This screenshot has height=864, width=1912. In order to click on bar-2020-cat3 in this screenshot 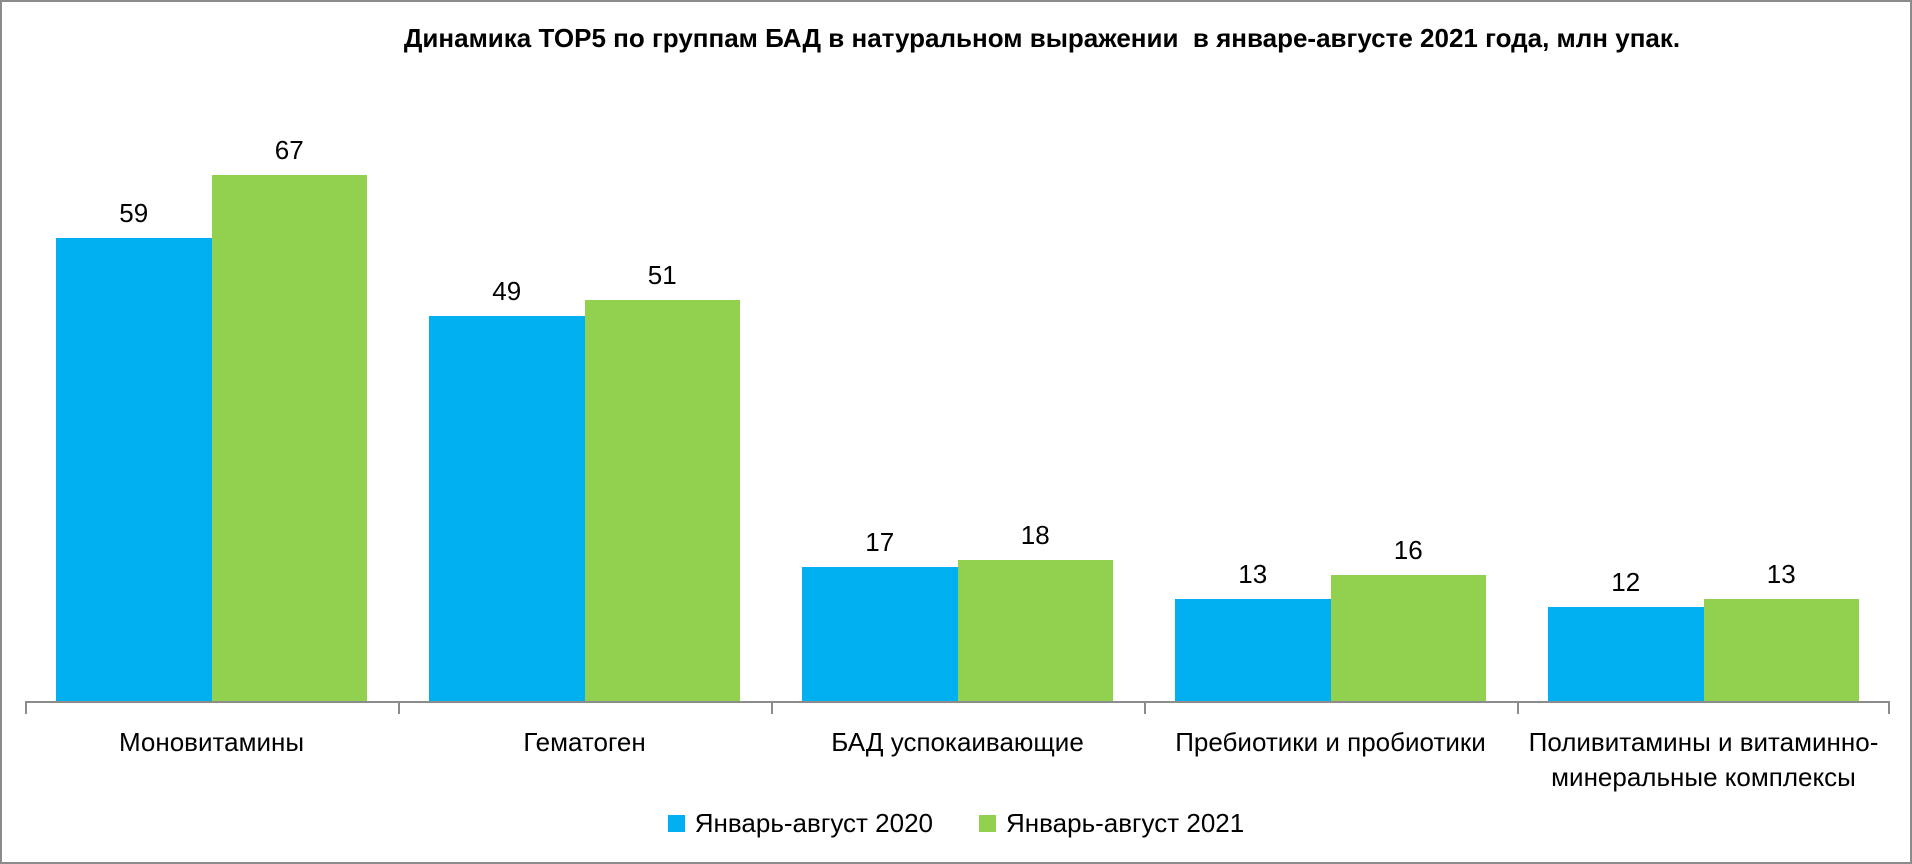, I will do `click(880, 634)`.